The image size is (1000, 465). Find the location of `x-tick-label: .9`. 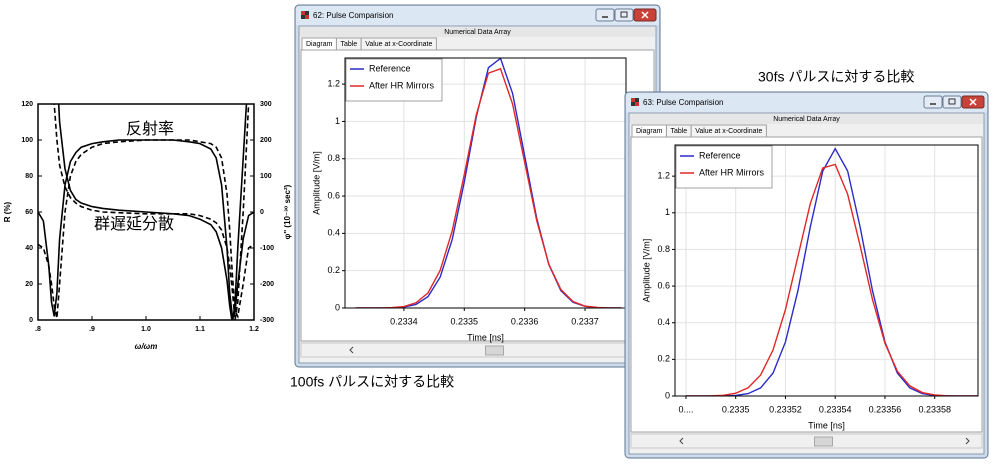

x-tick-label: .9 is located at coordinates (92, 329).